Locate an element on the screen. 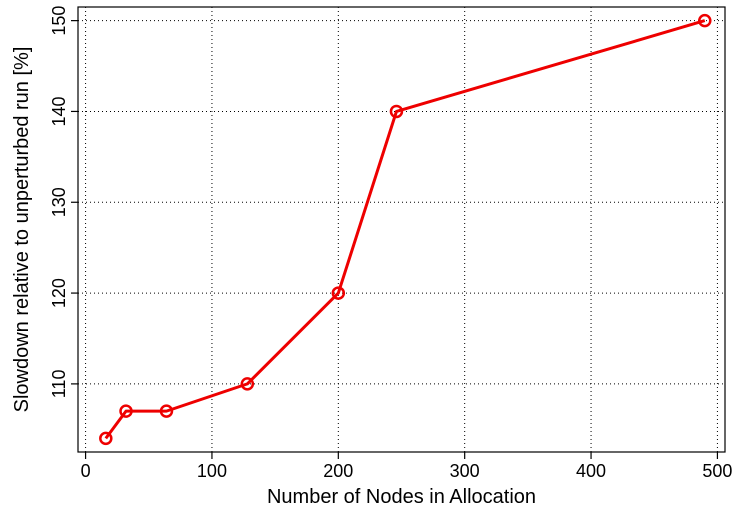  x-tick-label: 200 is located at coordinates (338, 471).